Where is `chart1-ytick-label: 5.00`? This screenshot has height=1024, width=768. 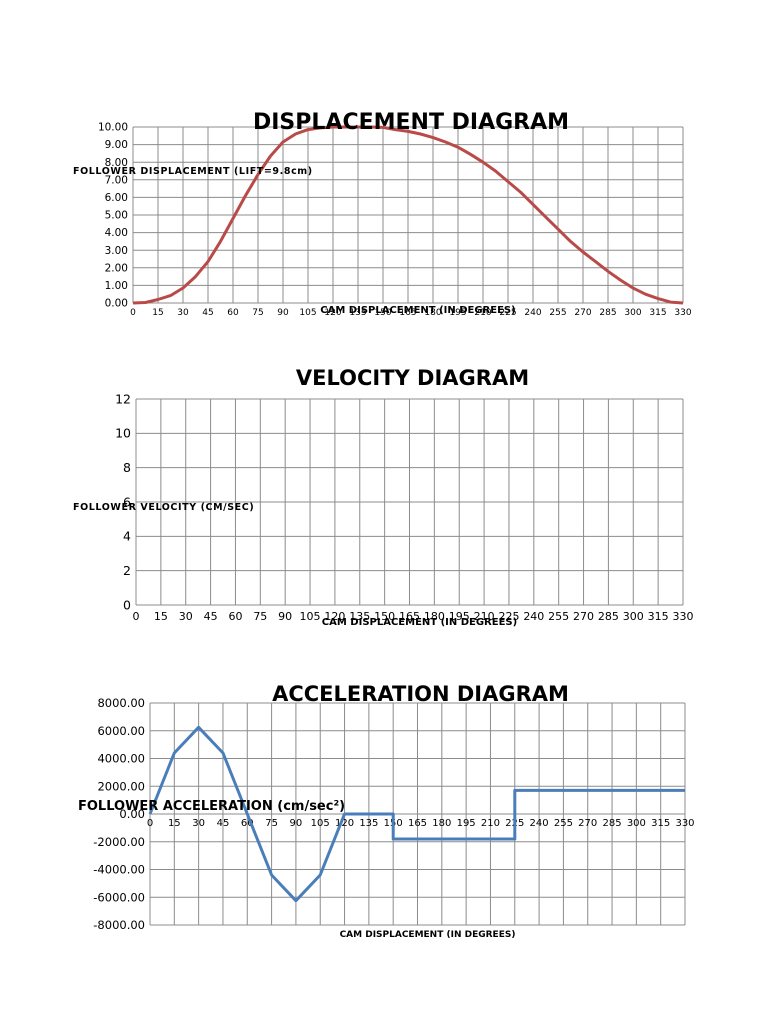
chart1-ytick-label: 5.00 is located at coordinates (116, 216).